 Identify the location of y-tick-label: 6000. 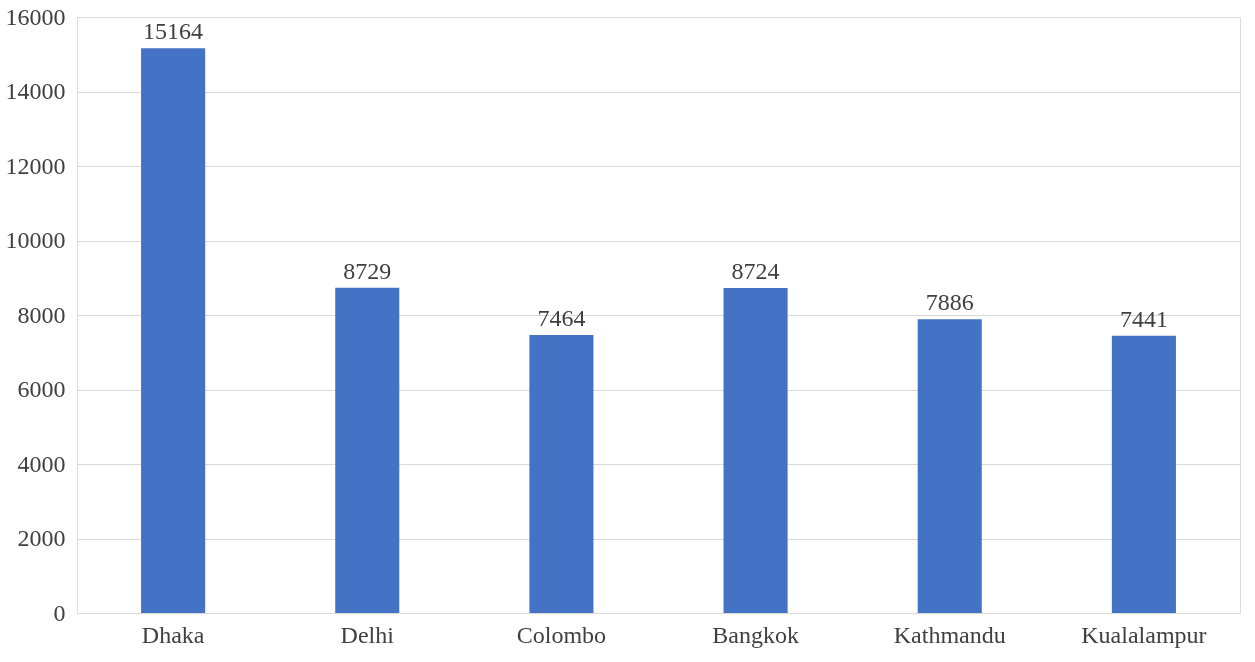
(41, 389).